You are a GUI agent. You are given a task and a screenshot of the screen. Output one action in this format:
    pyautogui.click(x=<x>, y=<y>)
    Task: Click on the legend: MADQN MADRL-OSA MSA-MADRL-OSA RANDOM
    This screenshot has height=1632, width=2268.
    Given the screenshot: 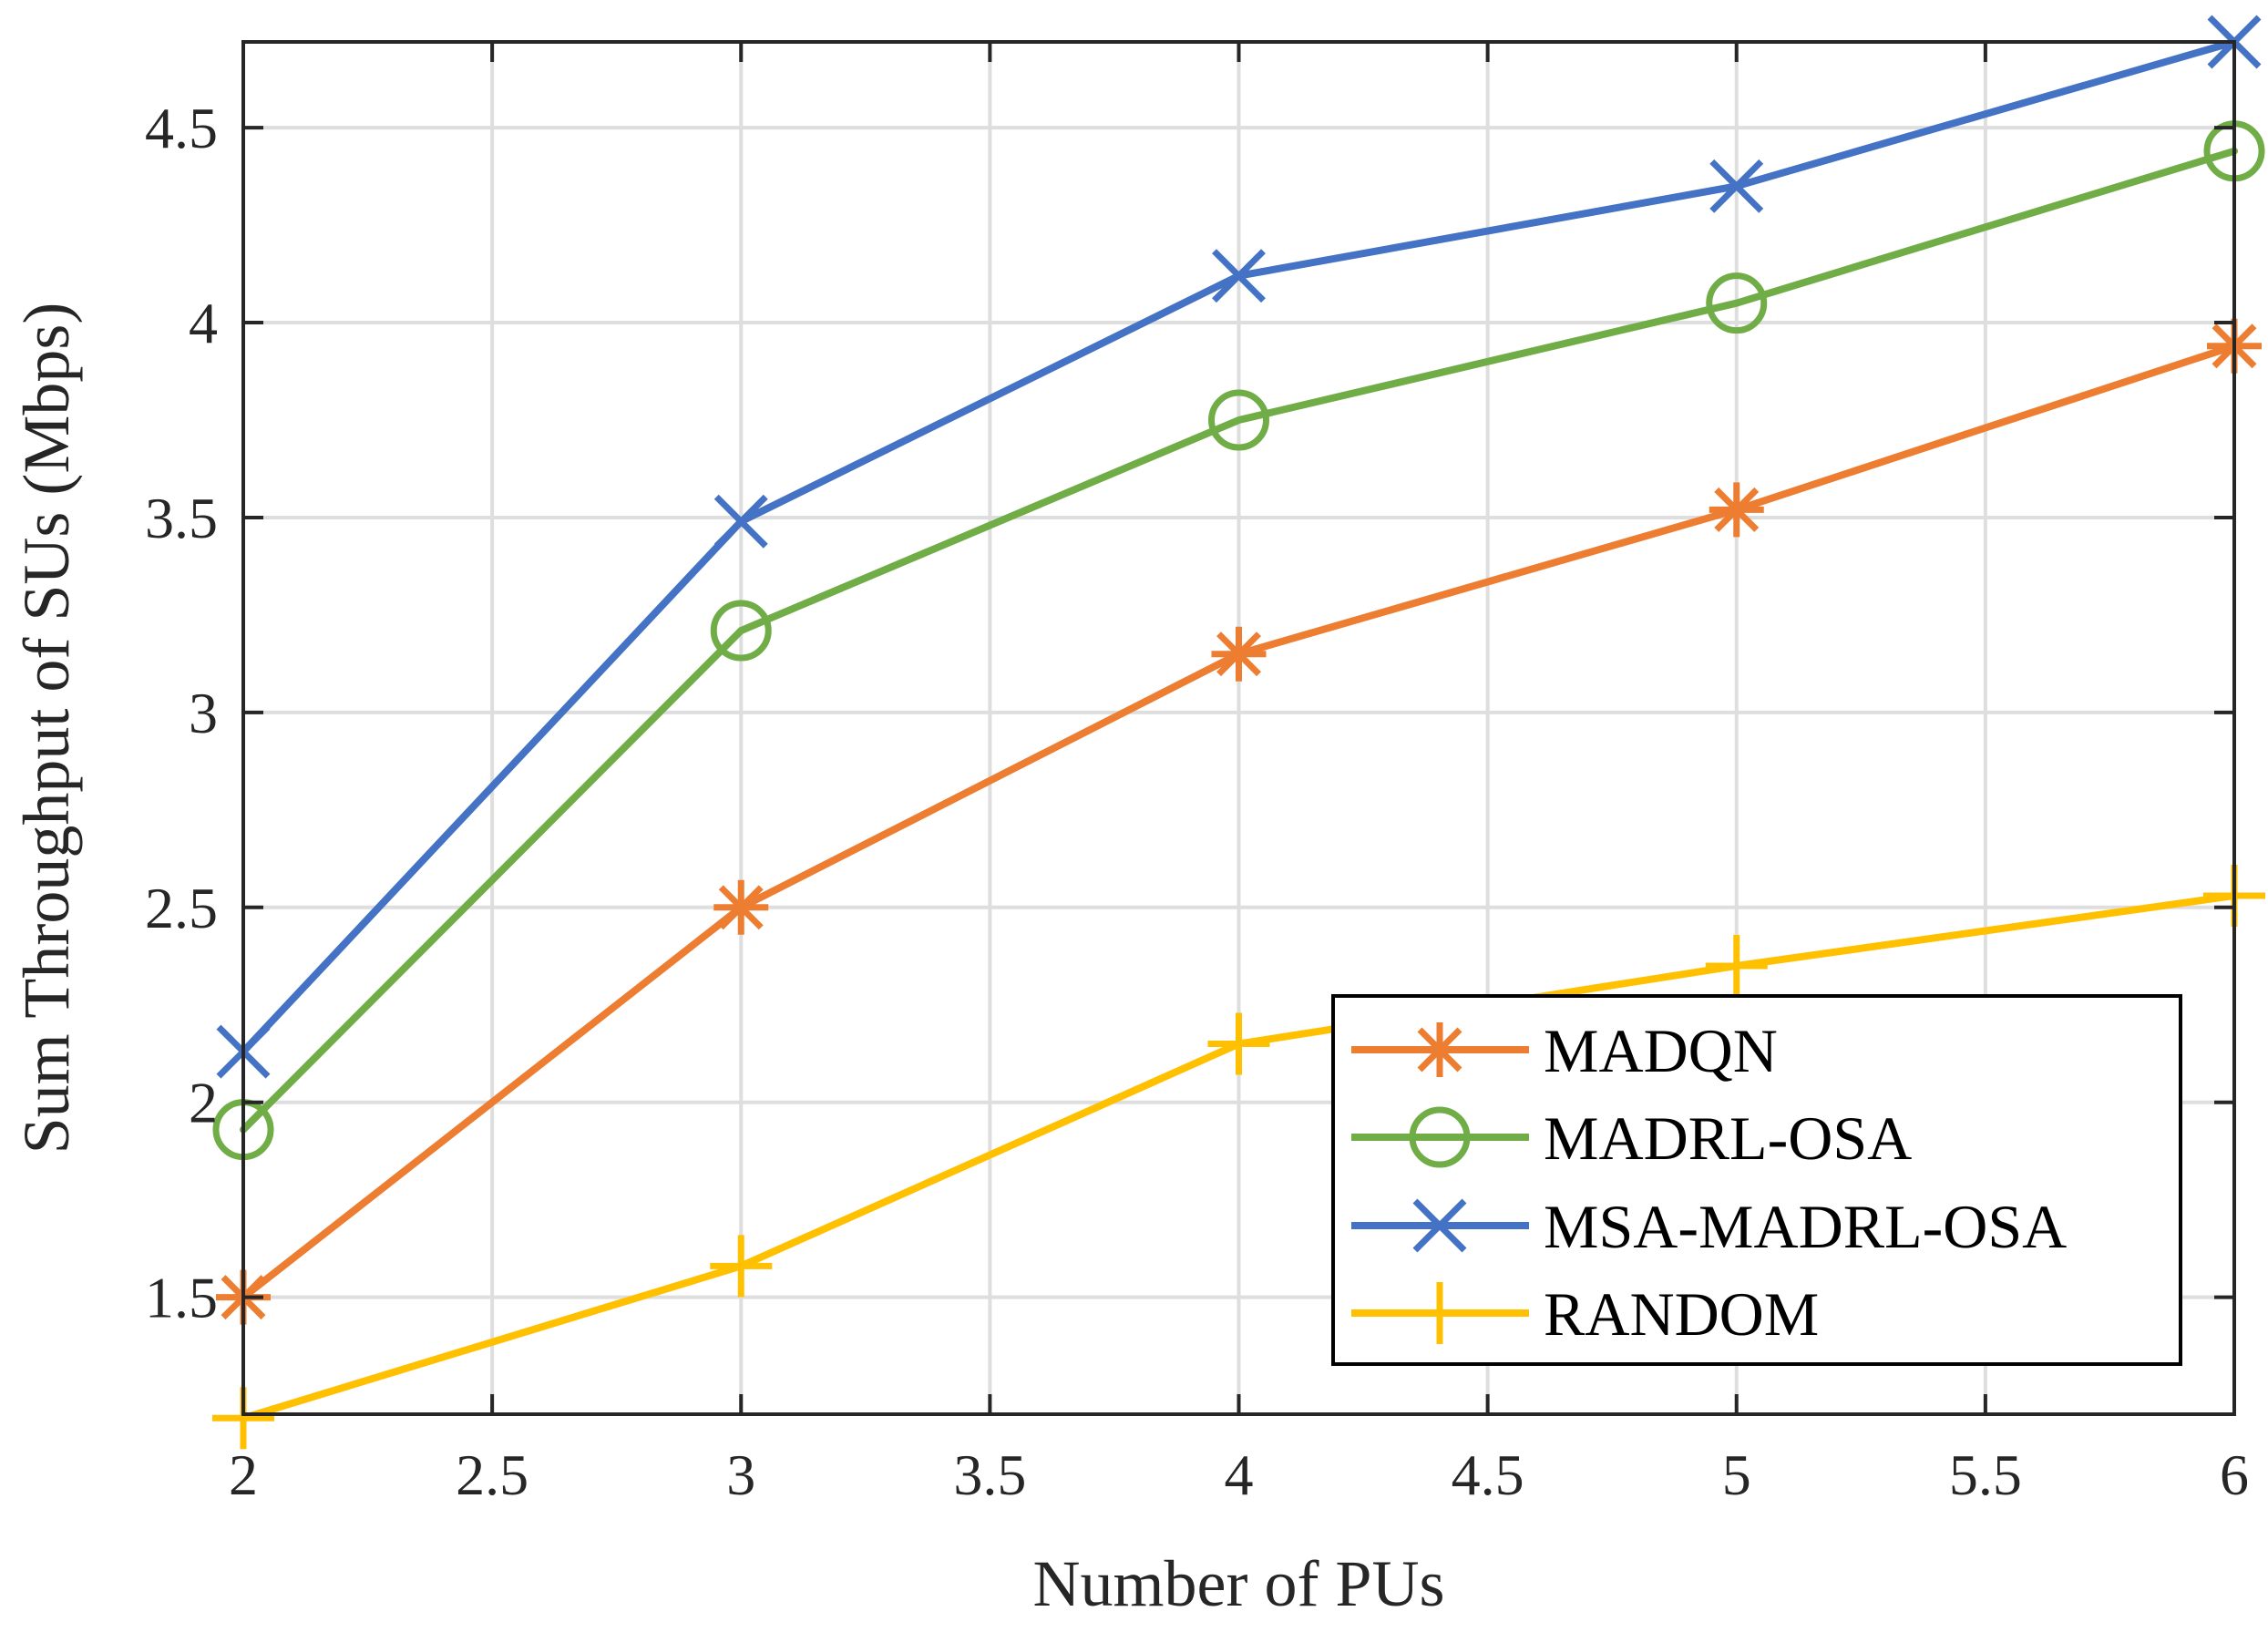 What is the action you would take?
    pyautogui.click(x=1756, y=1180)
    